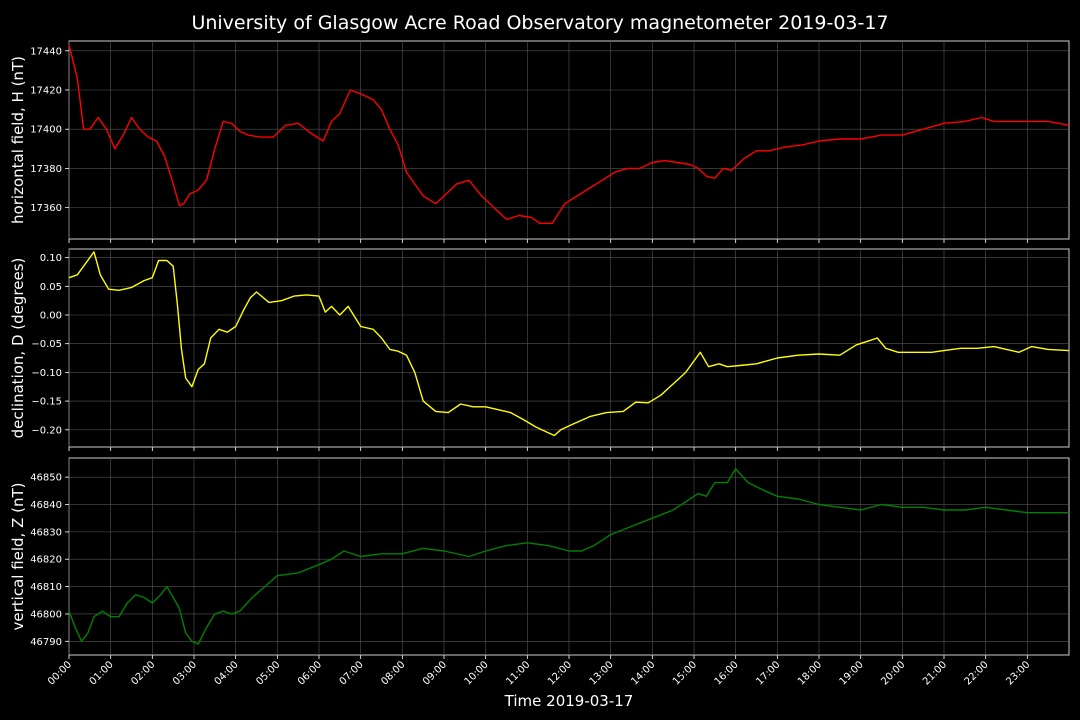 The height and width of the screenshot is (720, 1080). What do you see at coordinates (46, 130) in the screenshot?
I see `y-tick-label: 17400` at bounding box center [46, 130].